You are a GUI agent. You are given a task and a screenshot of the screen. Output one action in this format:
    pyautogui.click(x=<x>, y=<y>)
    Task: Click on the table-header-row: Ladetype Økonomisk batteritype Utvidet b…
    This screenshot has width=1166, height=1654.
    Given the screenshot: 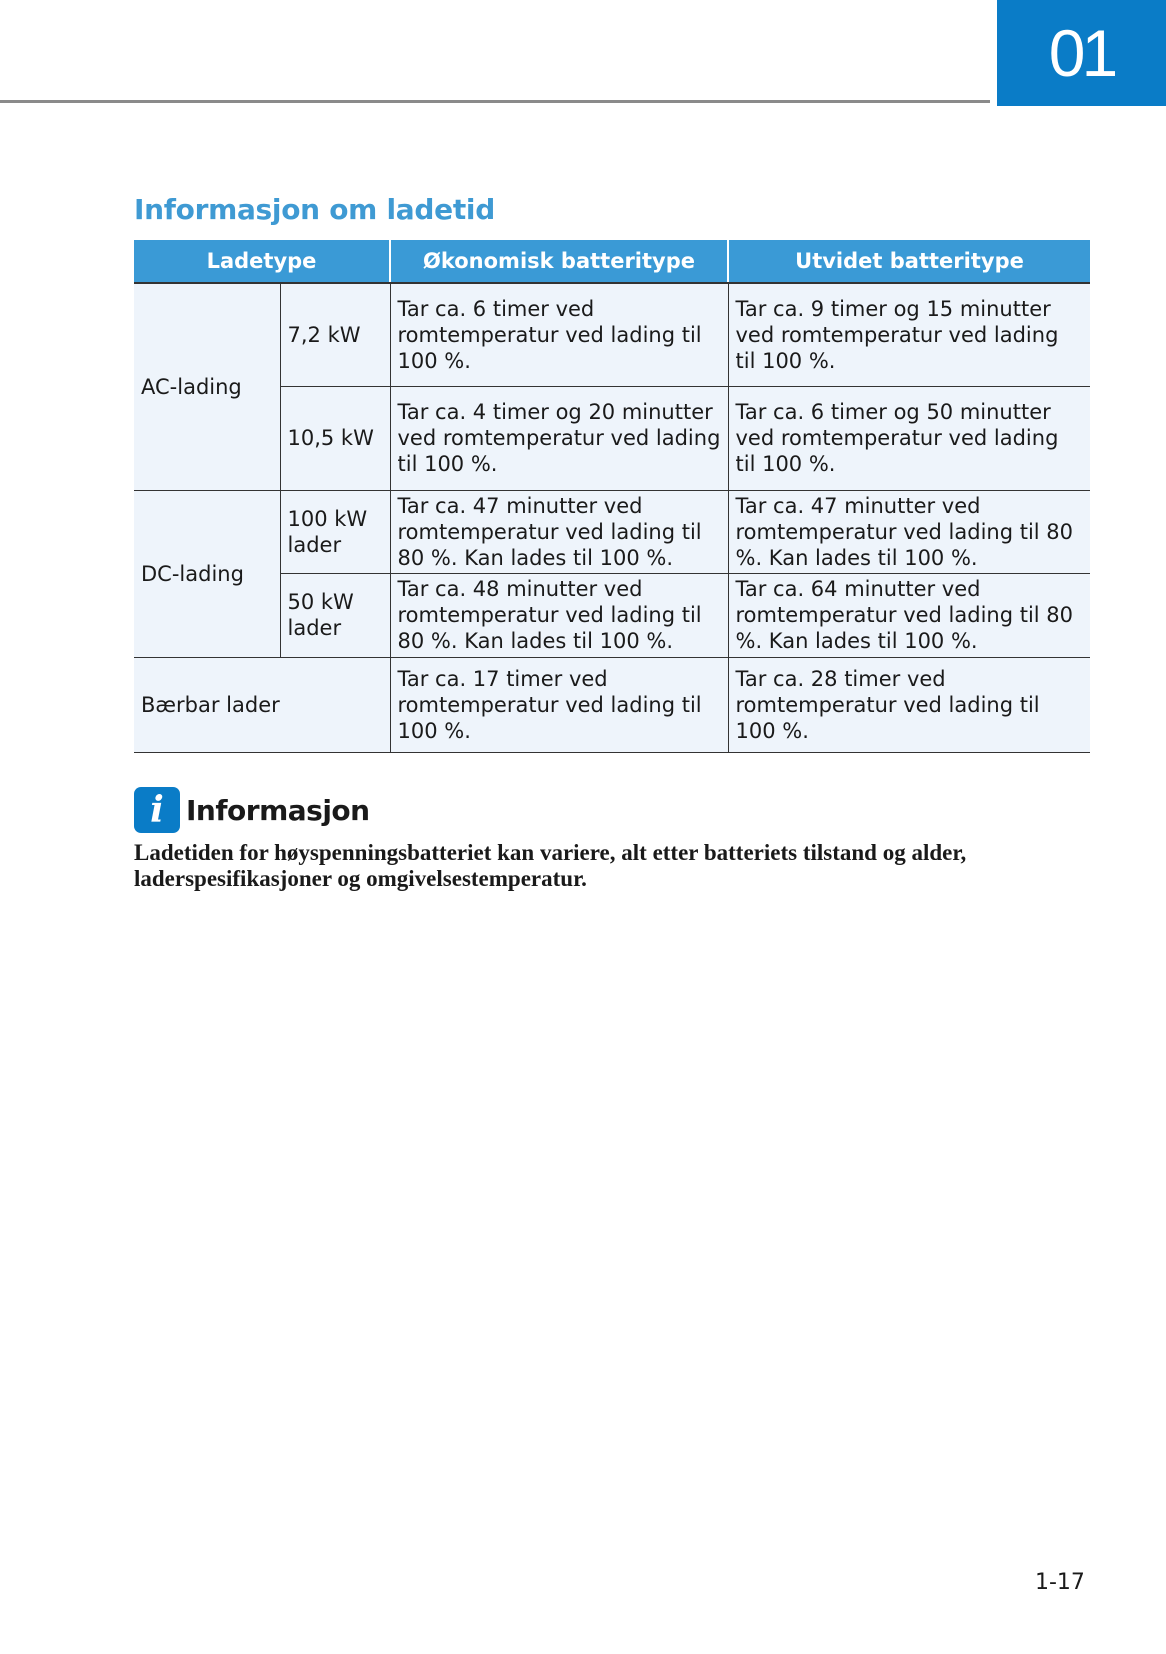 What is the action you would take?
    pyautogui.click(x=612, y=262)
    